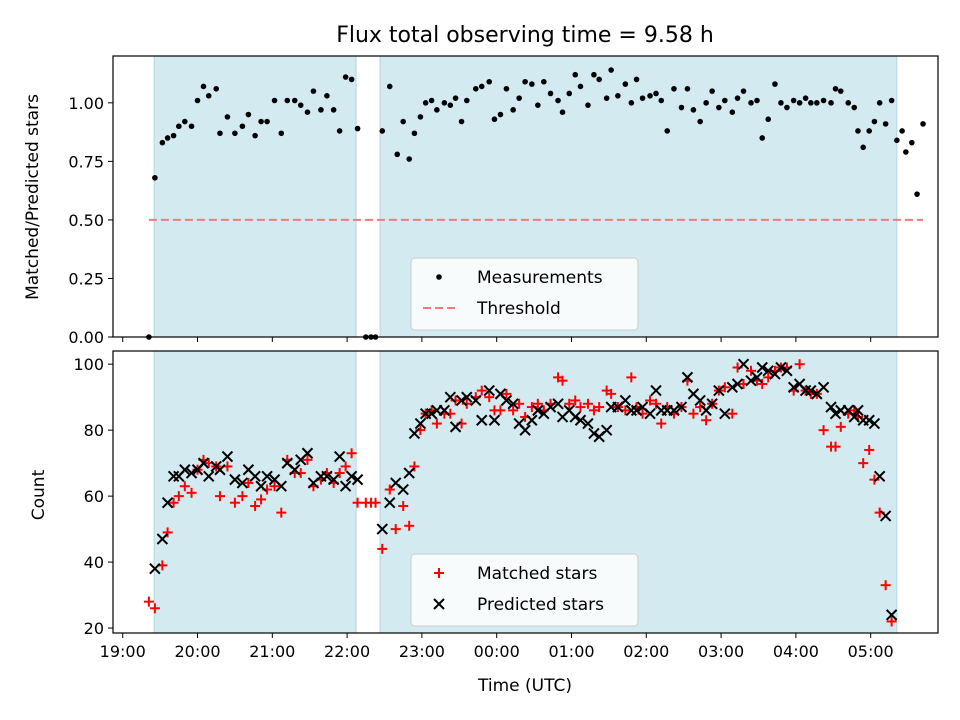  What do you see at coordinates (94, 430) in the screenshot?
I see `bottom-y-tick-label: 80` at bounding box center [94, 430].